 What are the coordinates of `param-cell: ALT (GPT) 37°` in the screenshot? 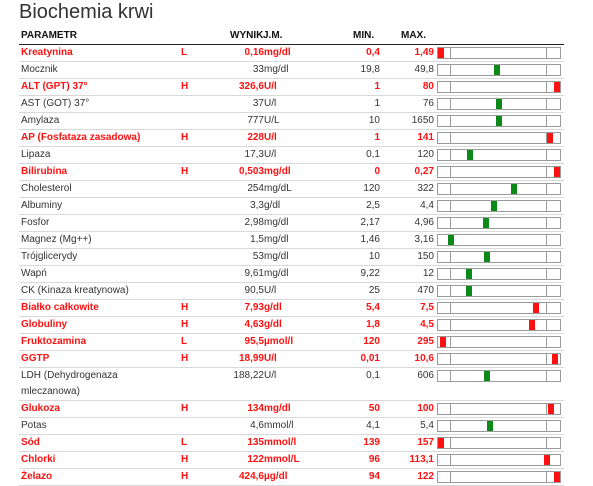 It's located at (54, 86).